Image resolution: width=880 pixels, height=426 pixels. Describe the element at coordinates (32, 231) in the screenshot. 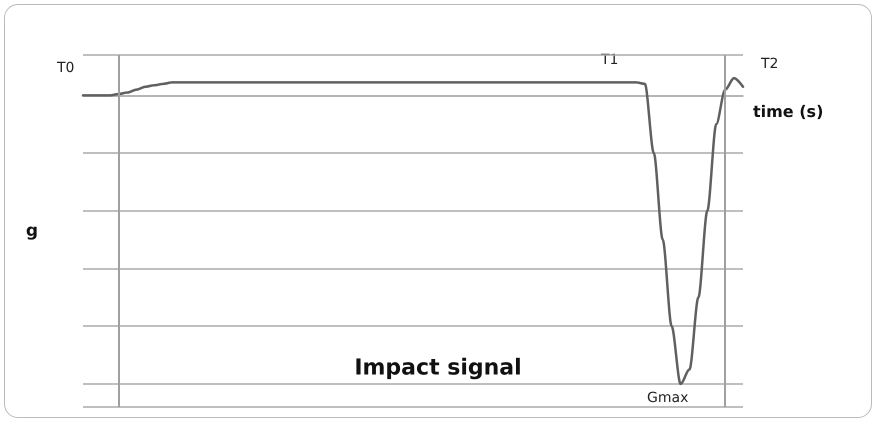

I see `y-axis-title: g` at that location.